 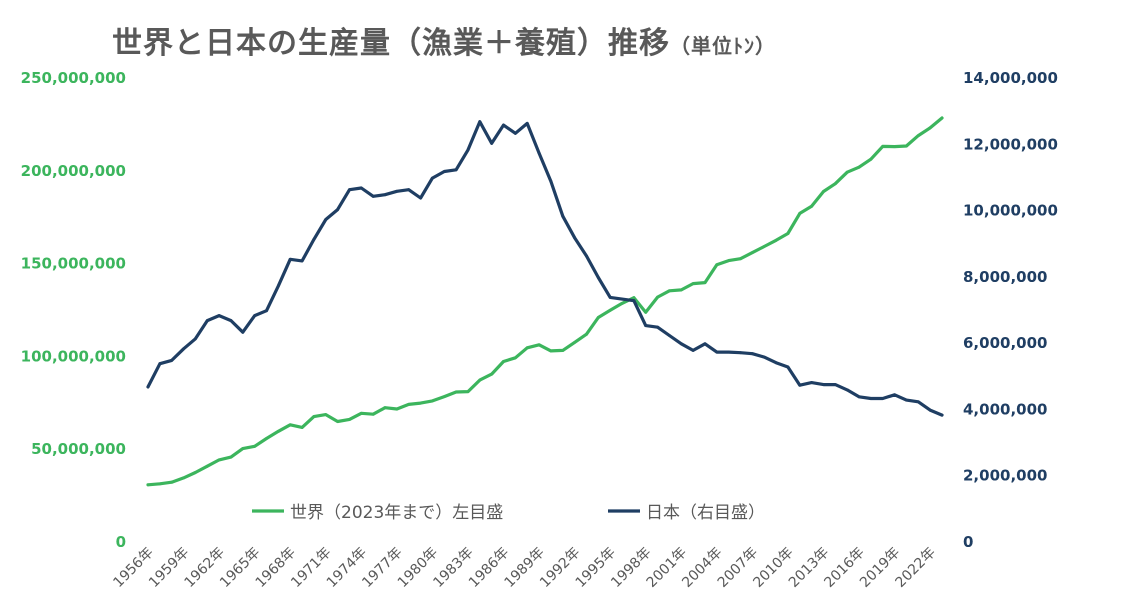 I want to click on right-axis-tick-label: 4,000,000, so click(x=1005, y=409).